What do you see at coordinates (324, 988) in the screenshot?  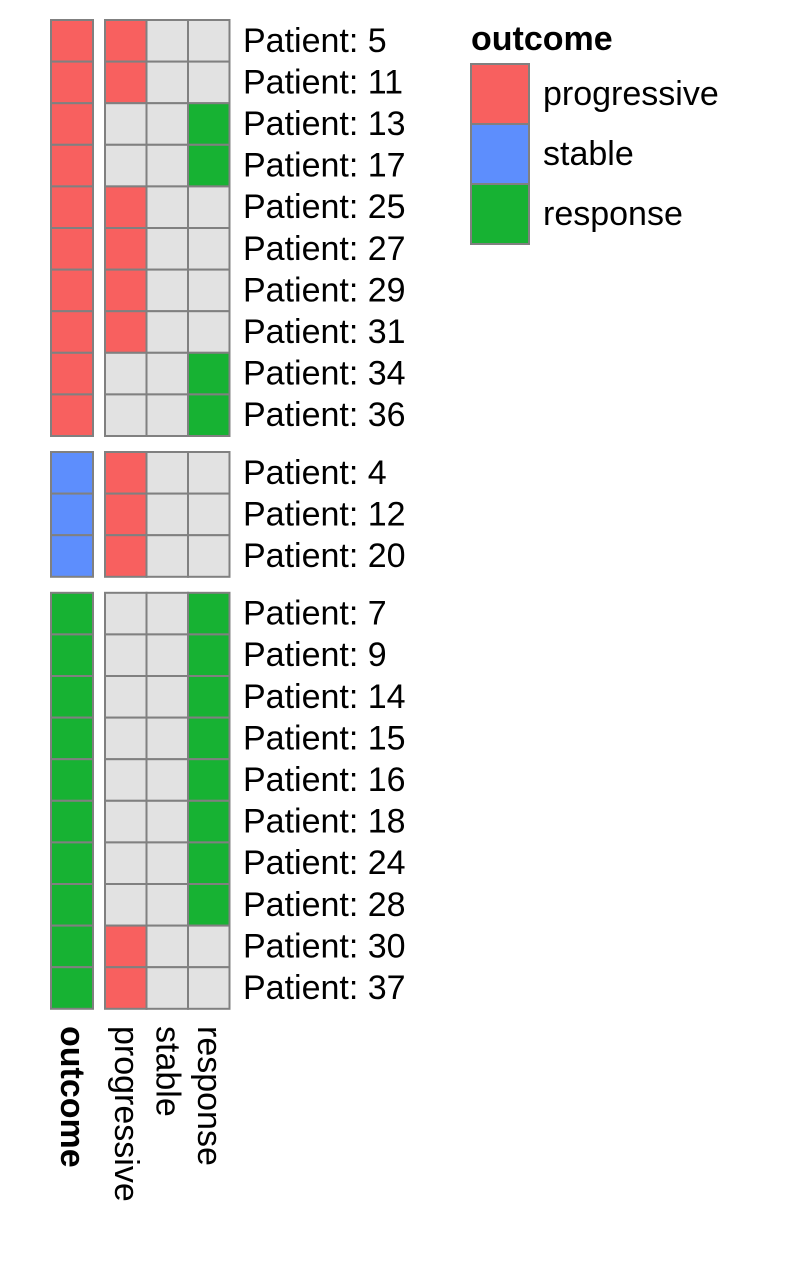 I see `row-label: Patient: 37` at bounding box center [324, 988].